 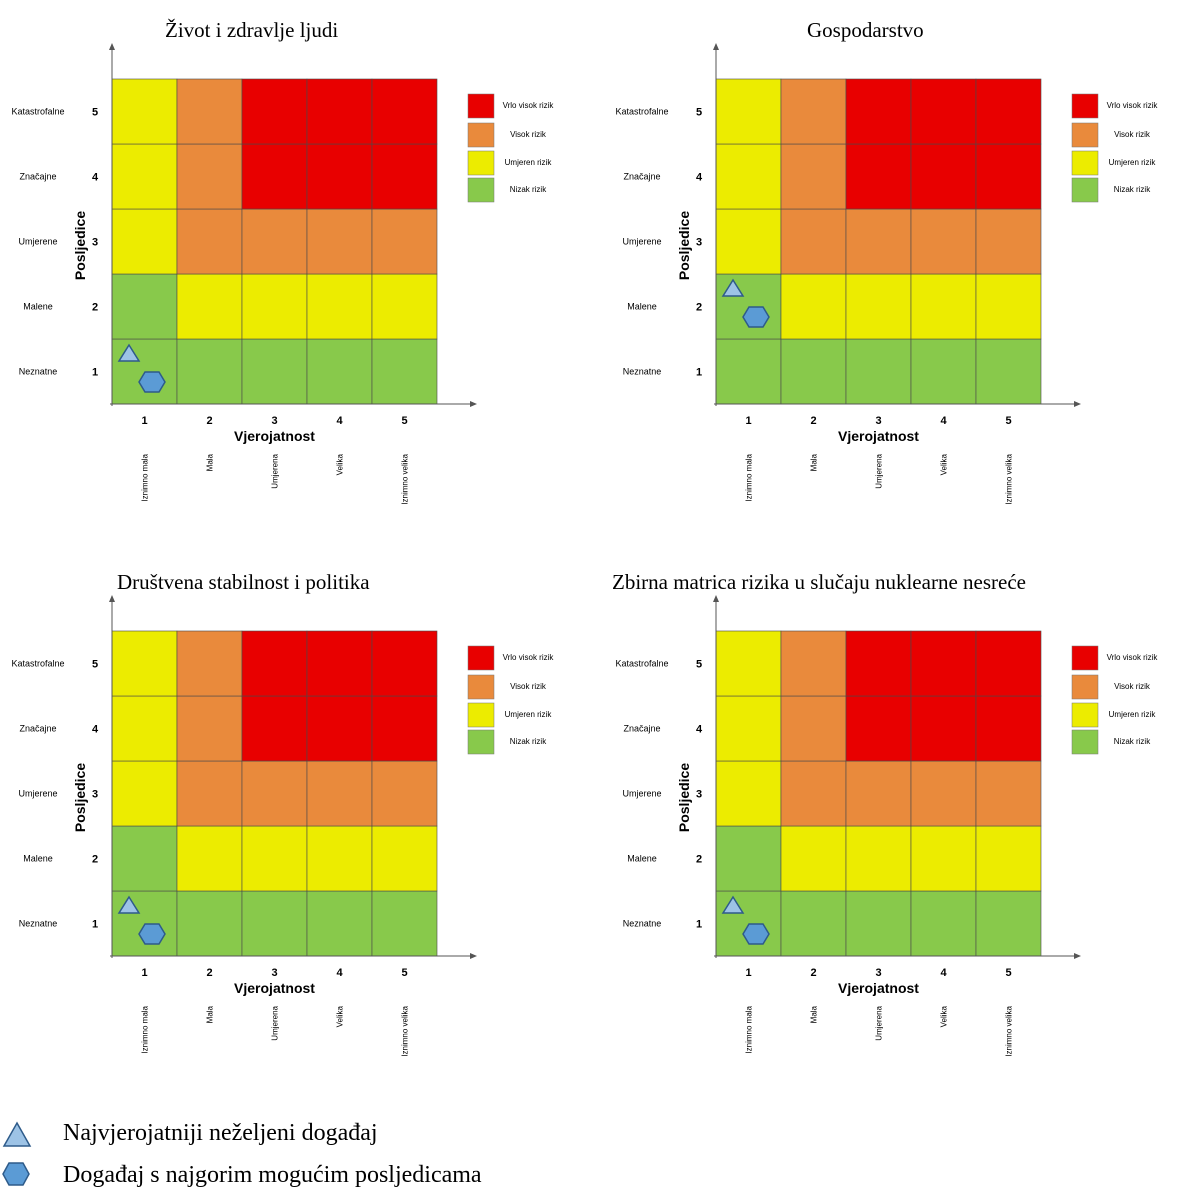 I want to click on chart-title: Gospodarstvo, so click(x=865, y=30).